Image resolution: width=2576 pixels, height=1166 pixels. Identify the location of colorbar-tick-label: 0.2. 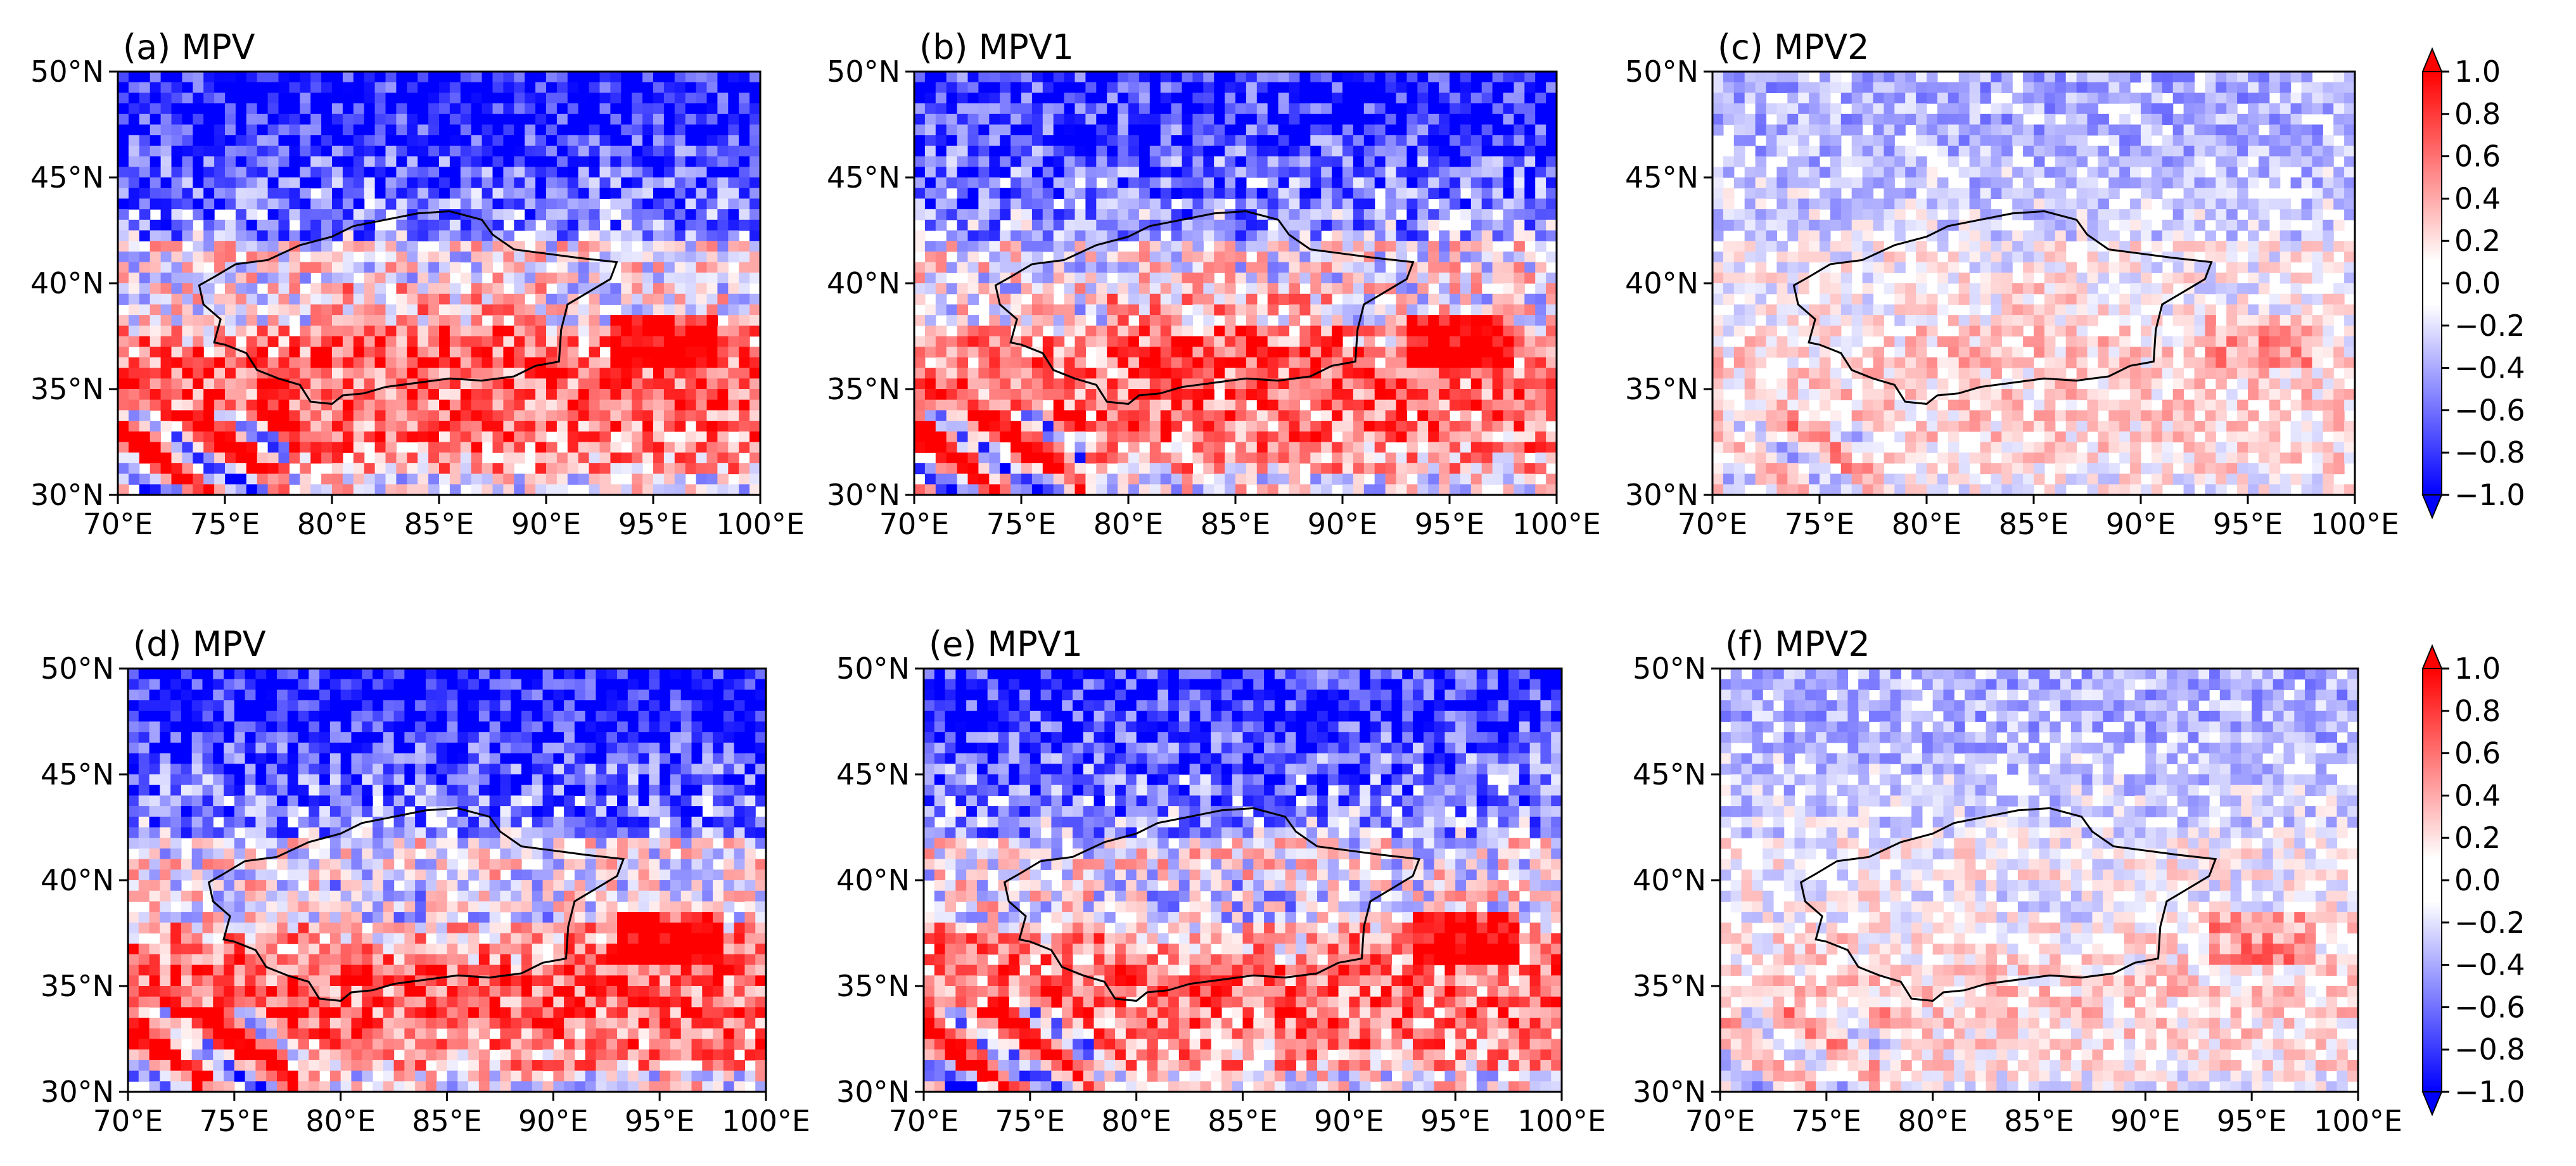
(2477, 241).